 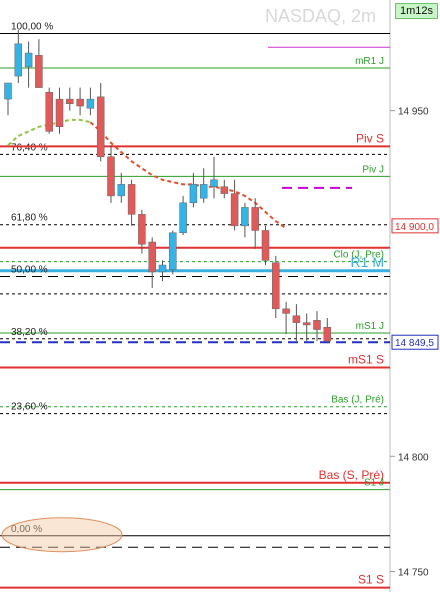 I want to click on pivot-level-label: R1 M, so click(x=367, y=262).